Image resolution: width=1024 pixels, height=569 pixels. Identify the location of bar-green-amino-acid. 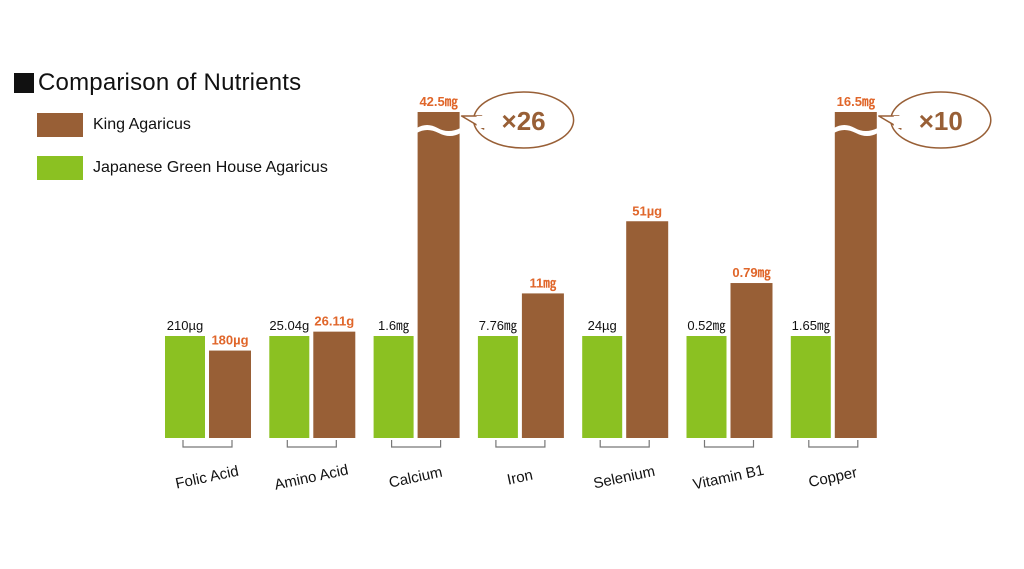
(289, 387).